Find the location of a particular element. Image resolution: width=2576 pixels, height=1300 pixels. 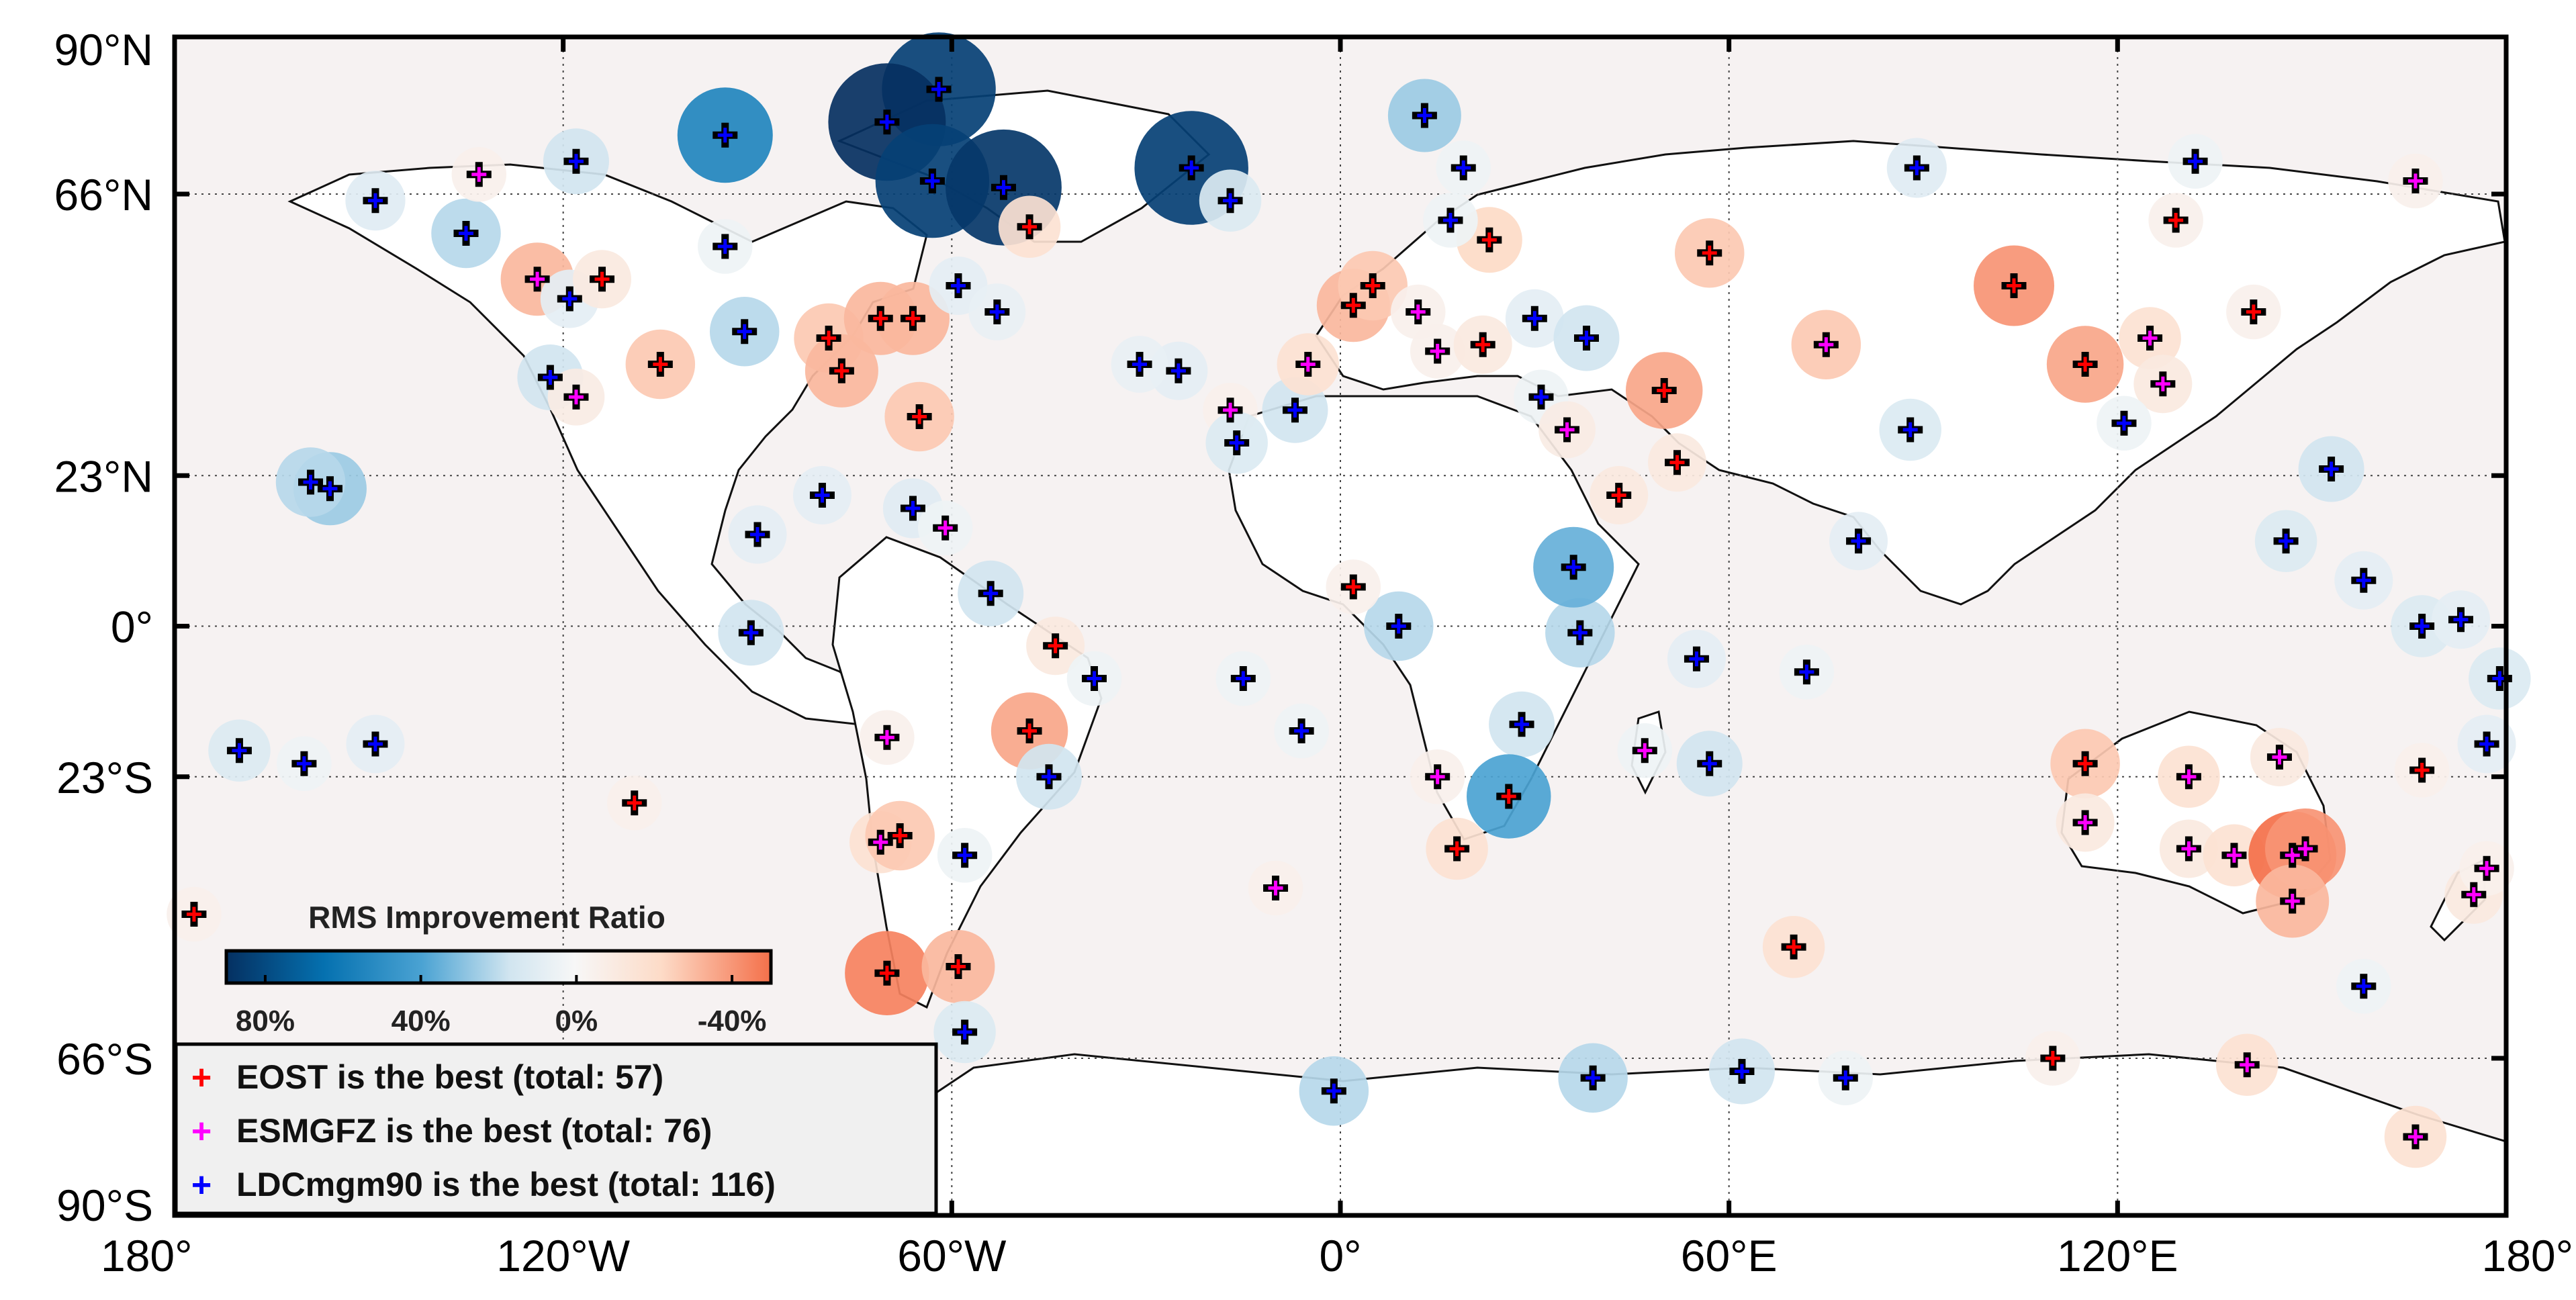

y-tick-label: 66°S is located at coordinates (104, 1059).